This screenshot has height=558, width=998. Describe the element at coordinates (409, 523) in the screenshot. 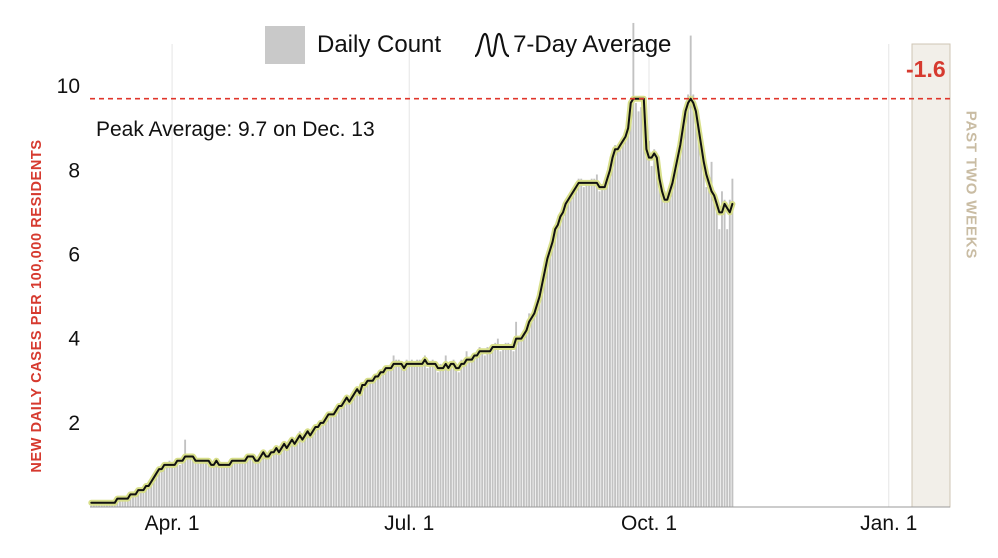

I see `x-tick-label: Jul. 1` at that location.